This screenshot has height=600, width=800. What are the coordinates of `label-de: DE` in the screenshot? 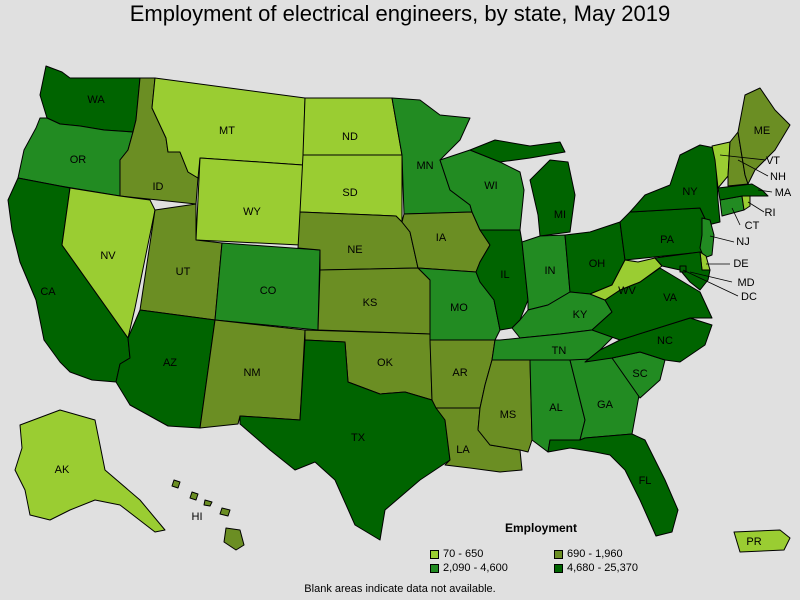 It's located at (740, 264).